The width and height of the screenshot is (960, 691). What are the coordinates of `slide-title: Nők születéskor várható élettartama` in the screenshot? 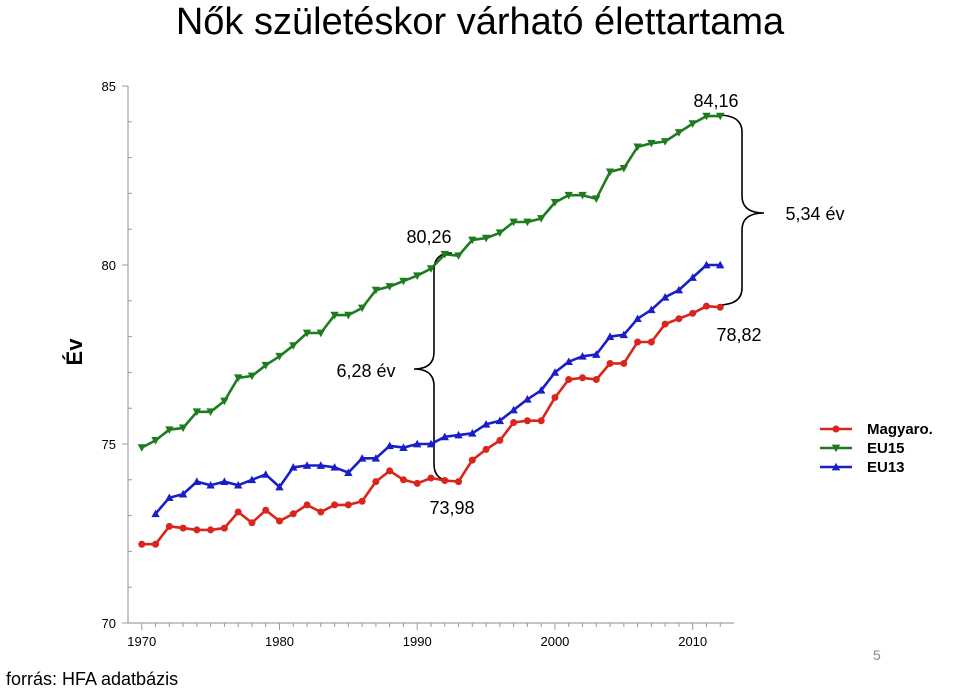 It's located at (480, 22).